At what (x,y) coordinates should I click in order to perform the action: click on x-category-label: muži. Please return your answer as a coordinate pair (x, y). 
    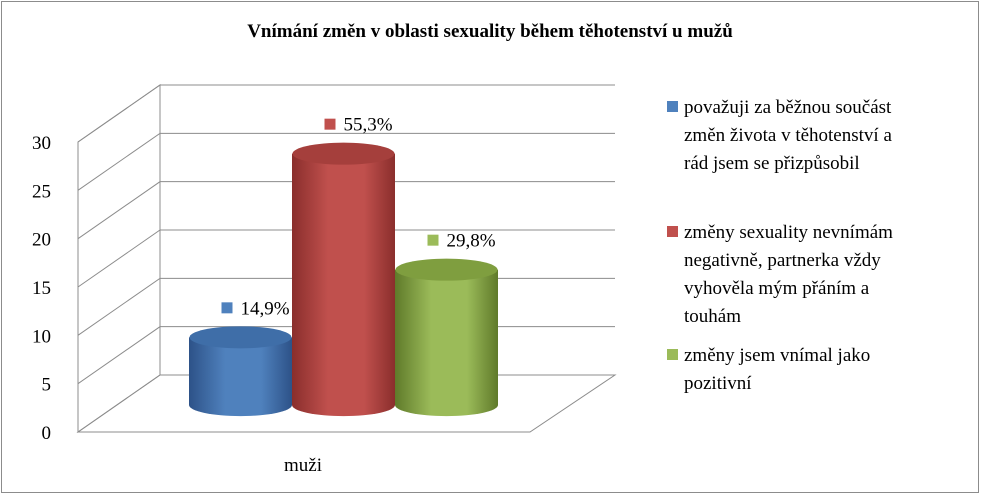
    Looking at the image, I should click on (303, 465).